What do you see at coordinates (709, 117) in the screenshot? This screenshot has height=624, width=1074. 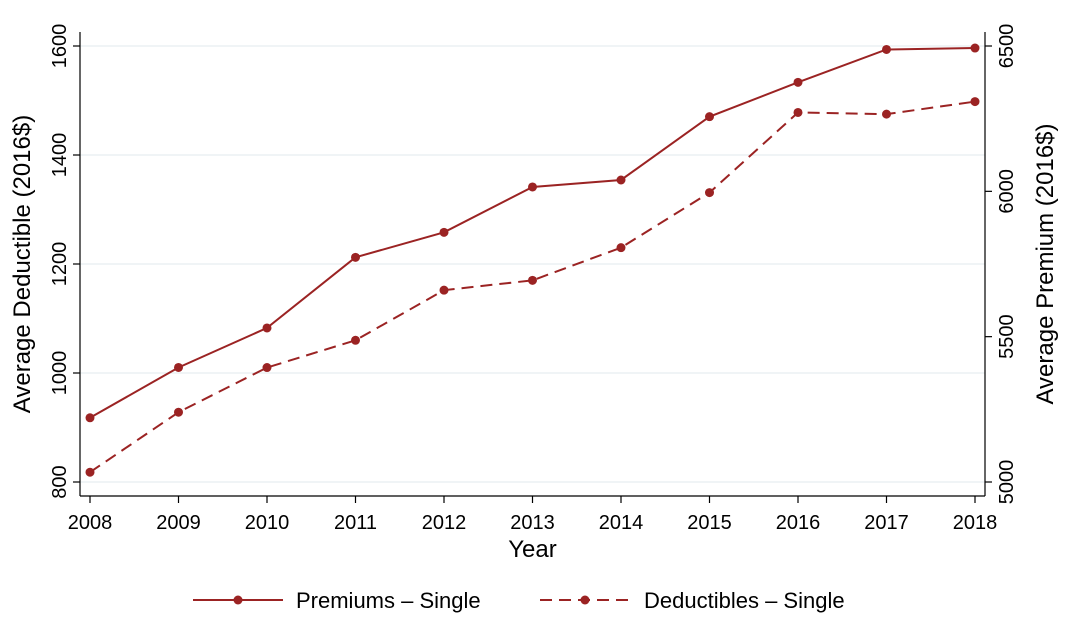 I see `point-premiums-2015` at bounding box center [709, 117].